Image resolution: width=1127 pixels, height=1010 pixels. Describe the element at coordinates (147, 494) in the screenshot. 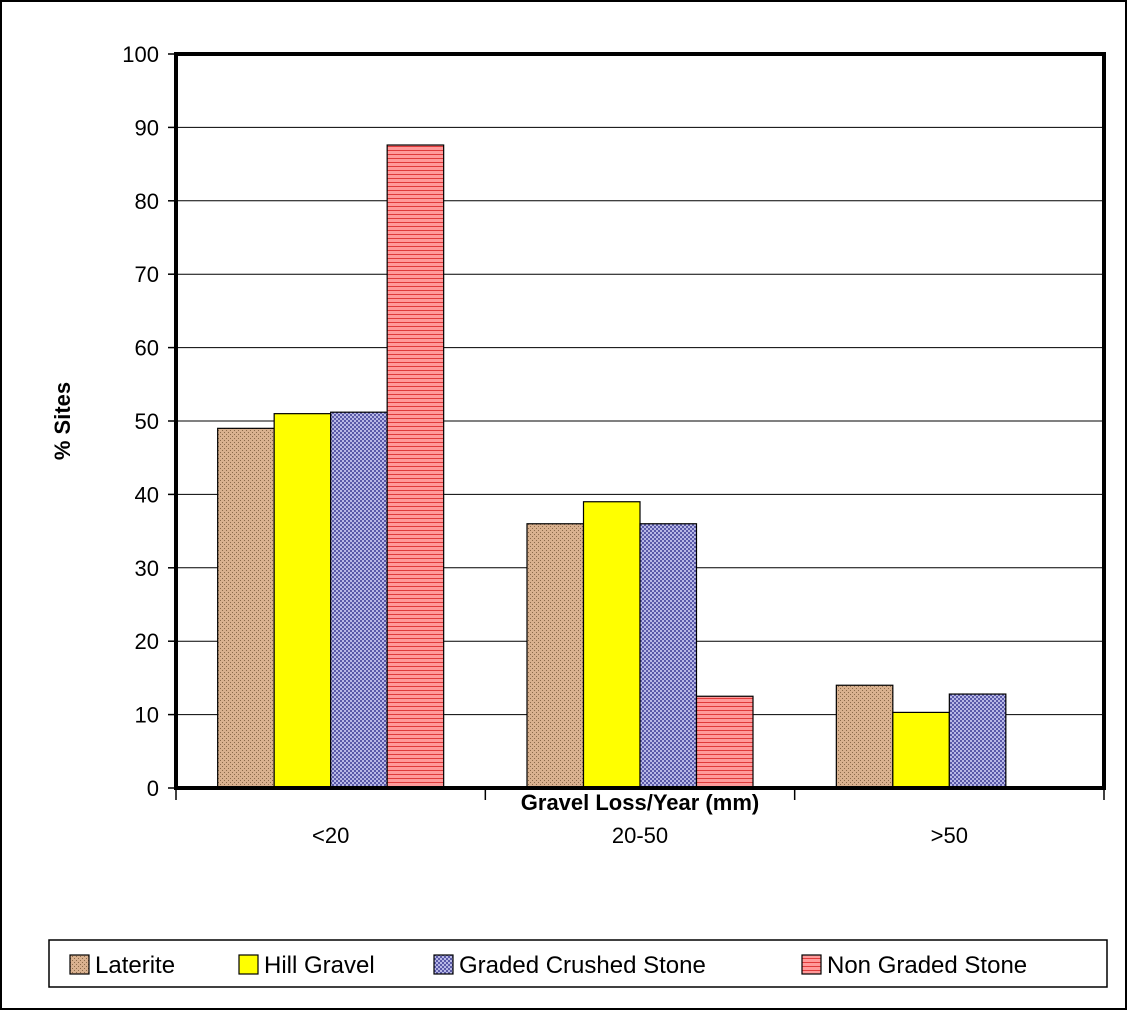

I see `y-tick-label: 40` at that location.